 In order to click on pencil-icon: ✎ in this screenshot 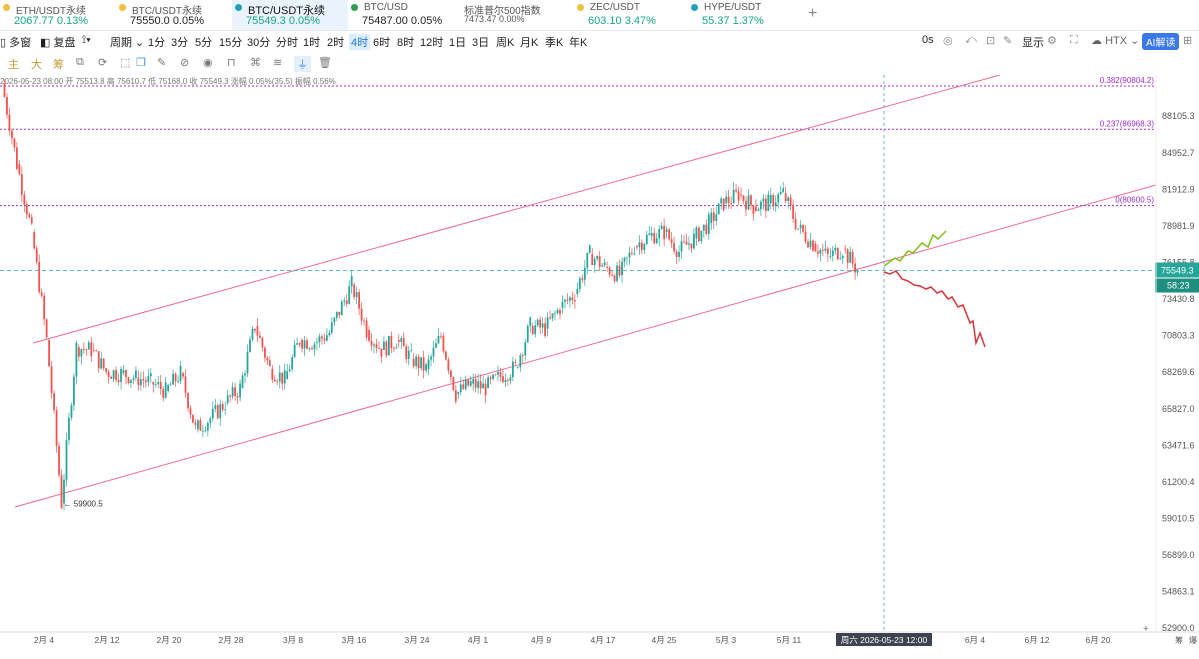, I will do `click(162, 63)`.